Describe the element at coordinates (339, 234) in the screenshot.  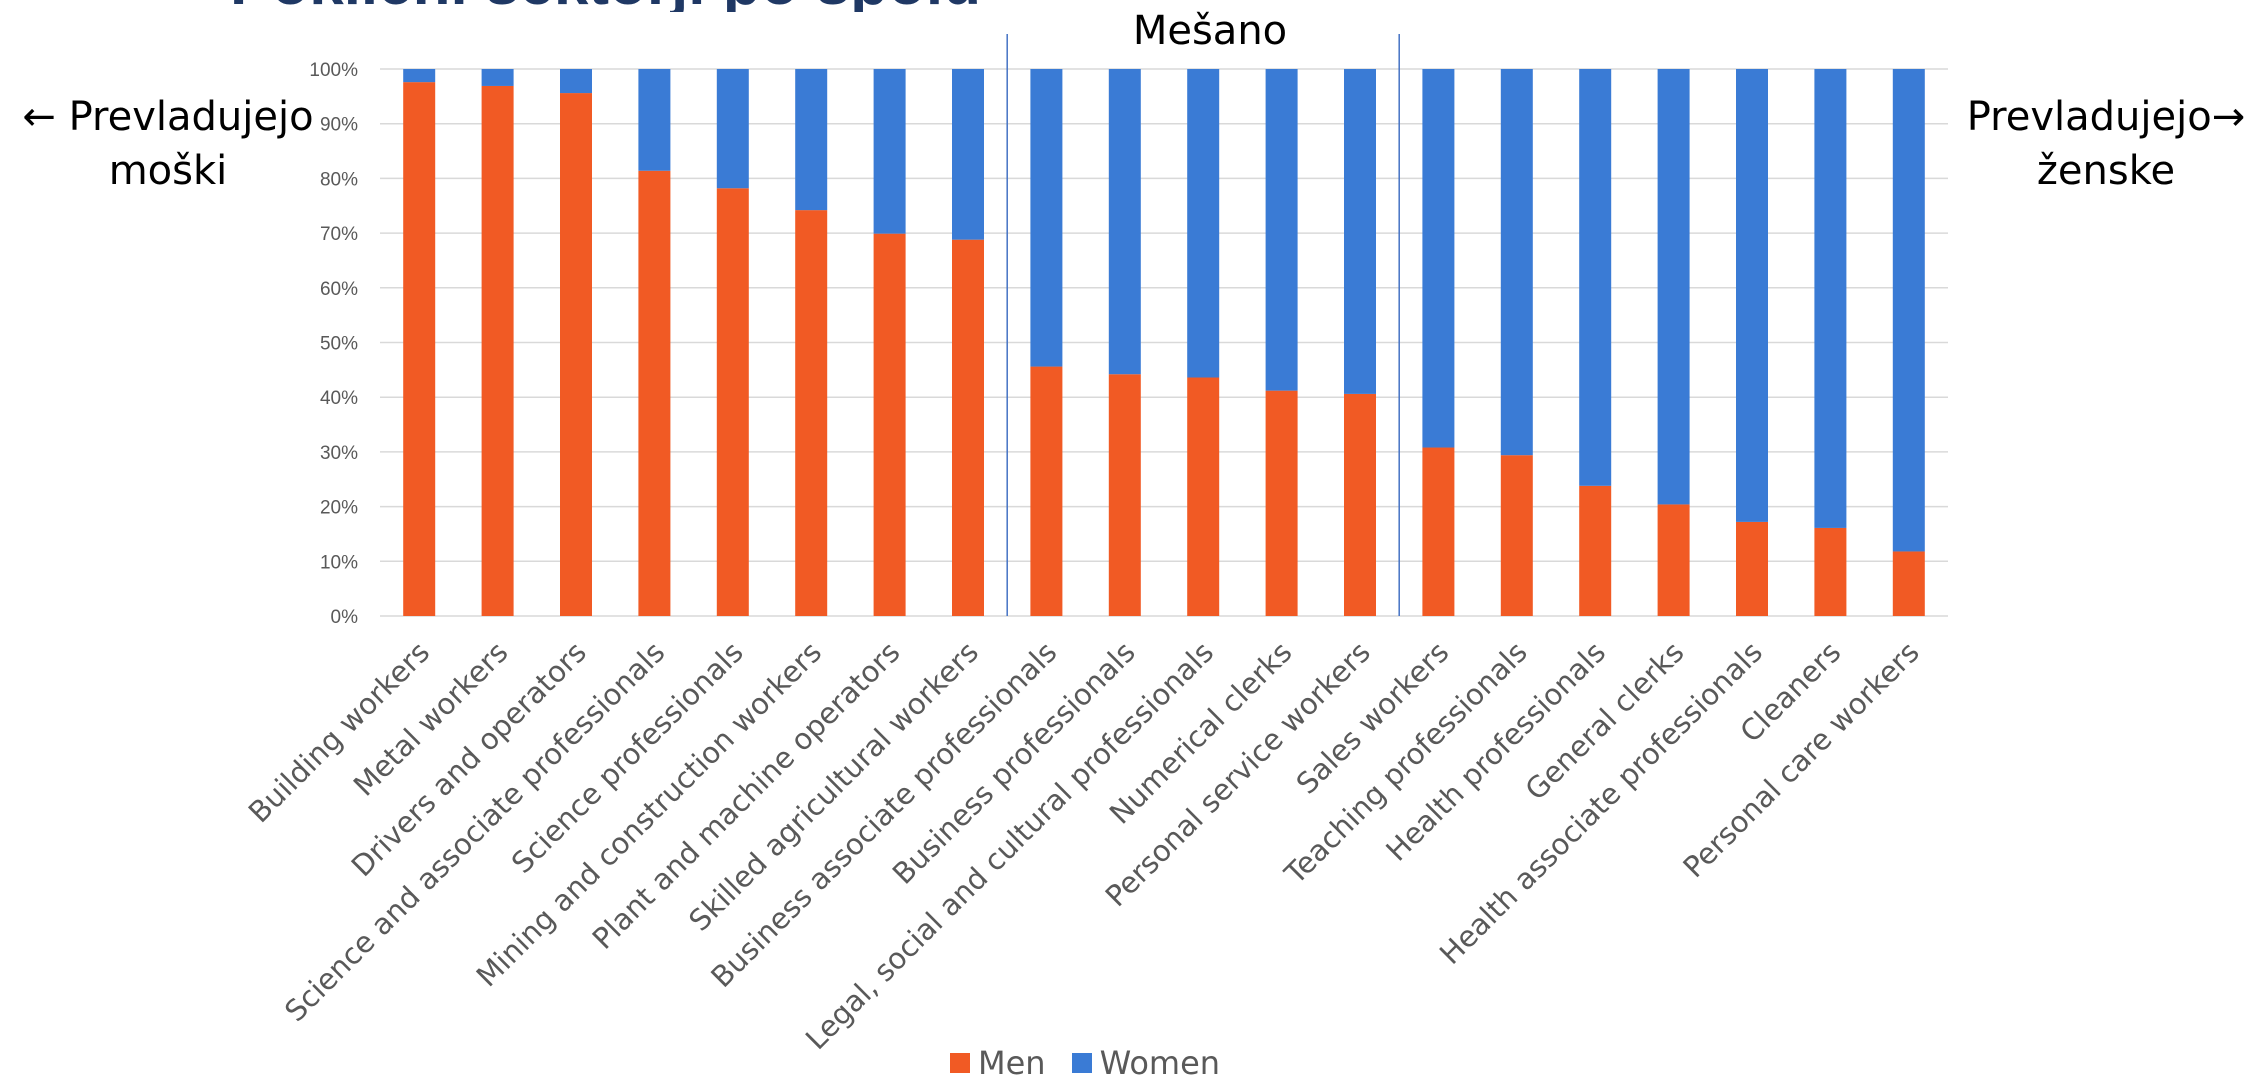
I see `y-tick-label: 70%` at that location.